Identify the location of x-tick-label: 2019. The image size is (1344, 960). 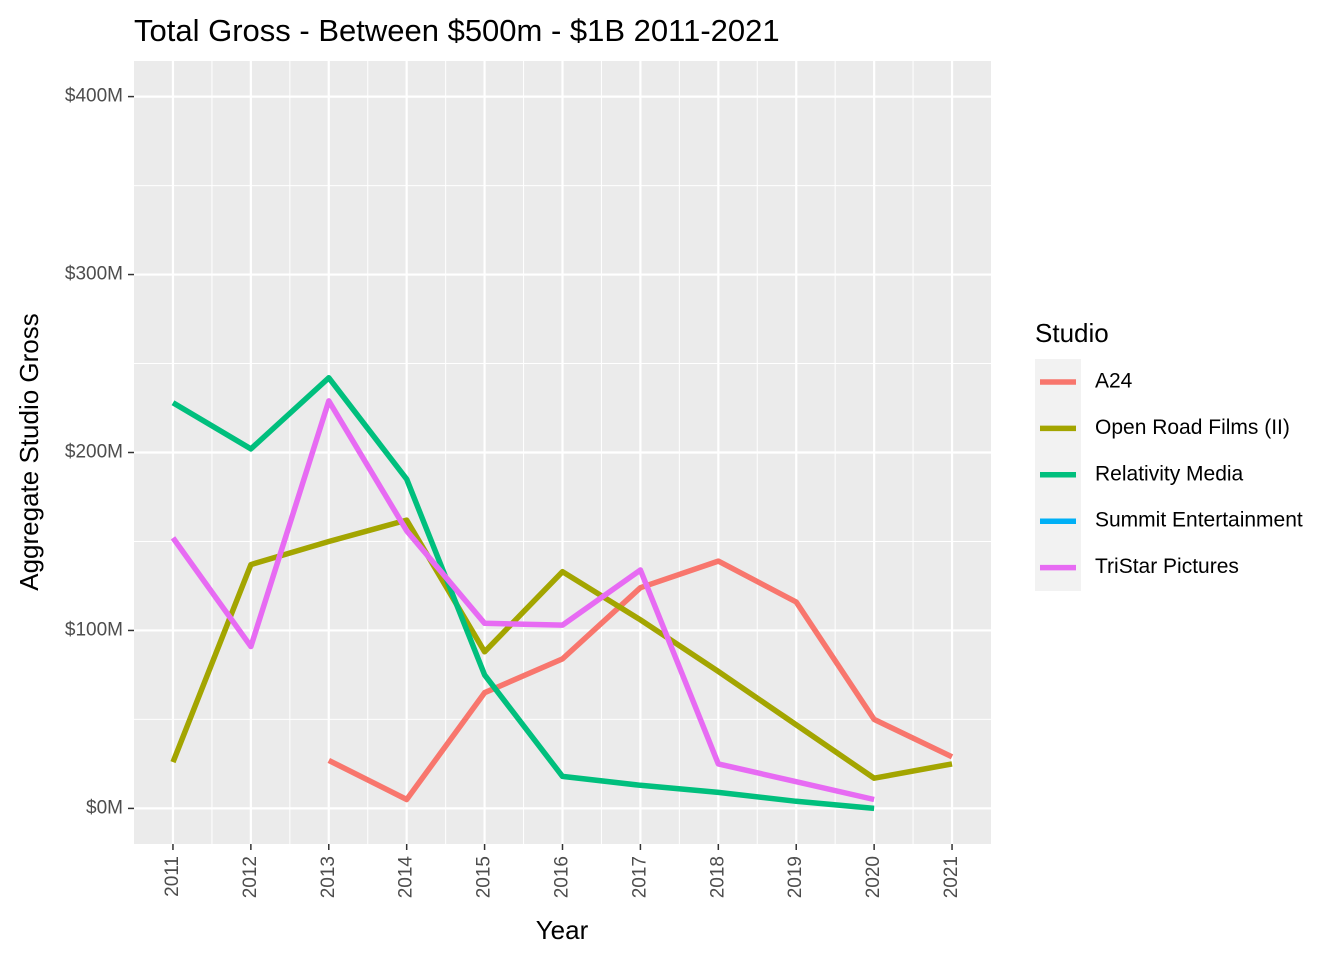
(795, 877).